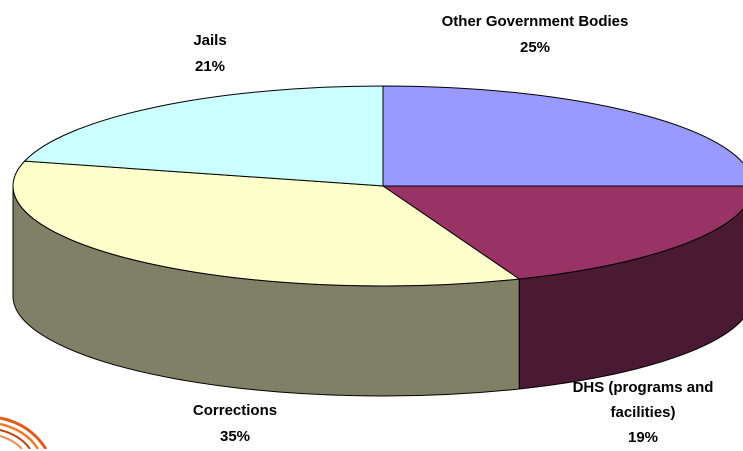 Image resolution: width=743 pixels, height=451 pixels. Describe the element at coordinates (210, 54) in the screenshot. I see `slice-label-jails: Jails 21%` at that location.